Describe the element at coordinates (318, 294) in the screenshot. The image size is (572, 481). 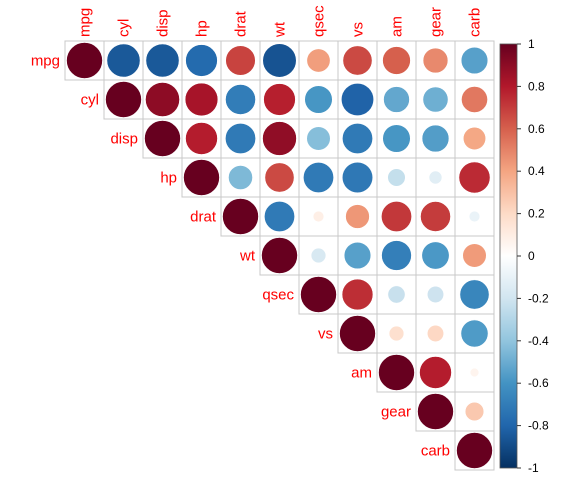
I see `corr-circle-qsec-qsec` at that location.